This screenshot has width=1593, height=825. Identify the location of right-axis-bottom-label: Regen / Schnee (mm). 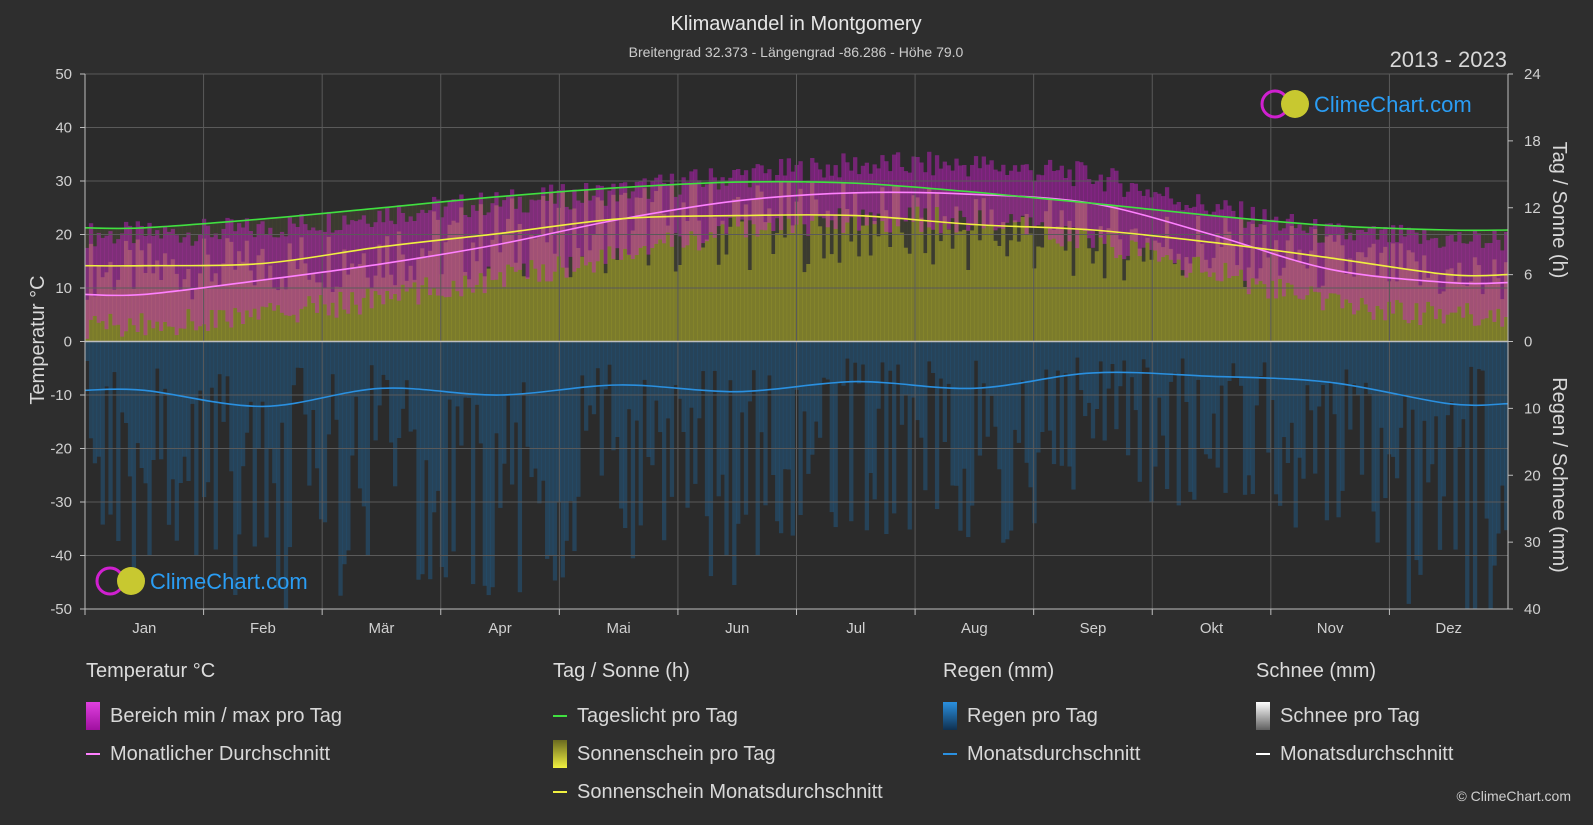
(1559, 475).